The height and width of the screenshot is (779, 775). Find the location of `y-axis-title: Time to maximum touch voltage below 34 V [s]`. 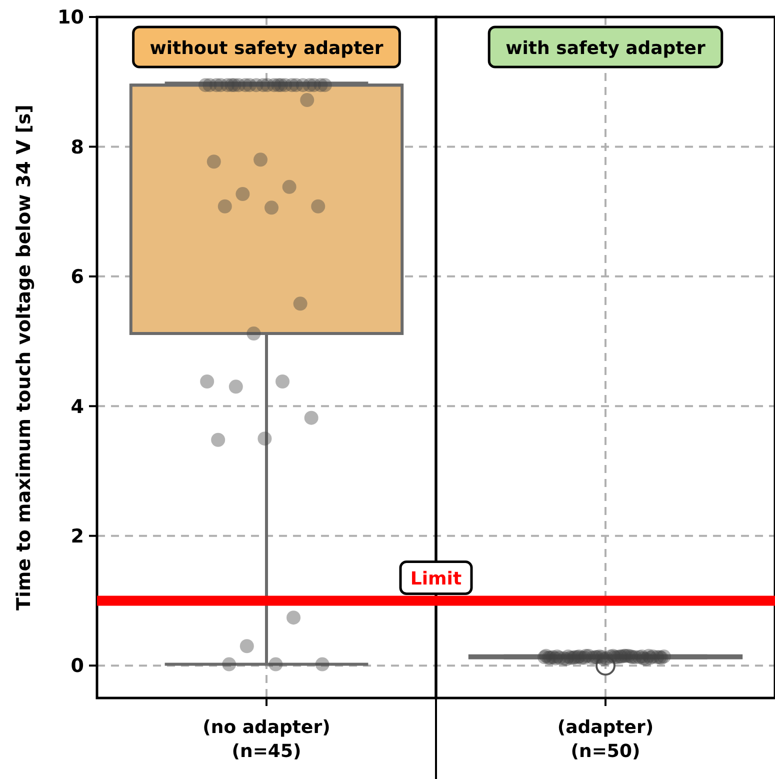

y-axis-title: Time to maximum touch voltage below 34 V [s] is located at coordinates (24, 357).